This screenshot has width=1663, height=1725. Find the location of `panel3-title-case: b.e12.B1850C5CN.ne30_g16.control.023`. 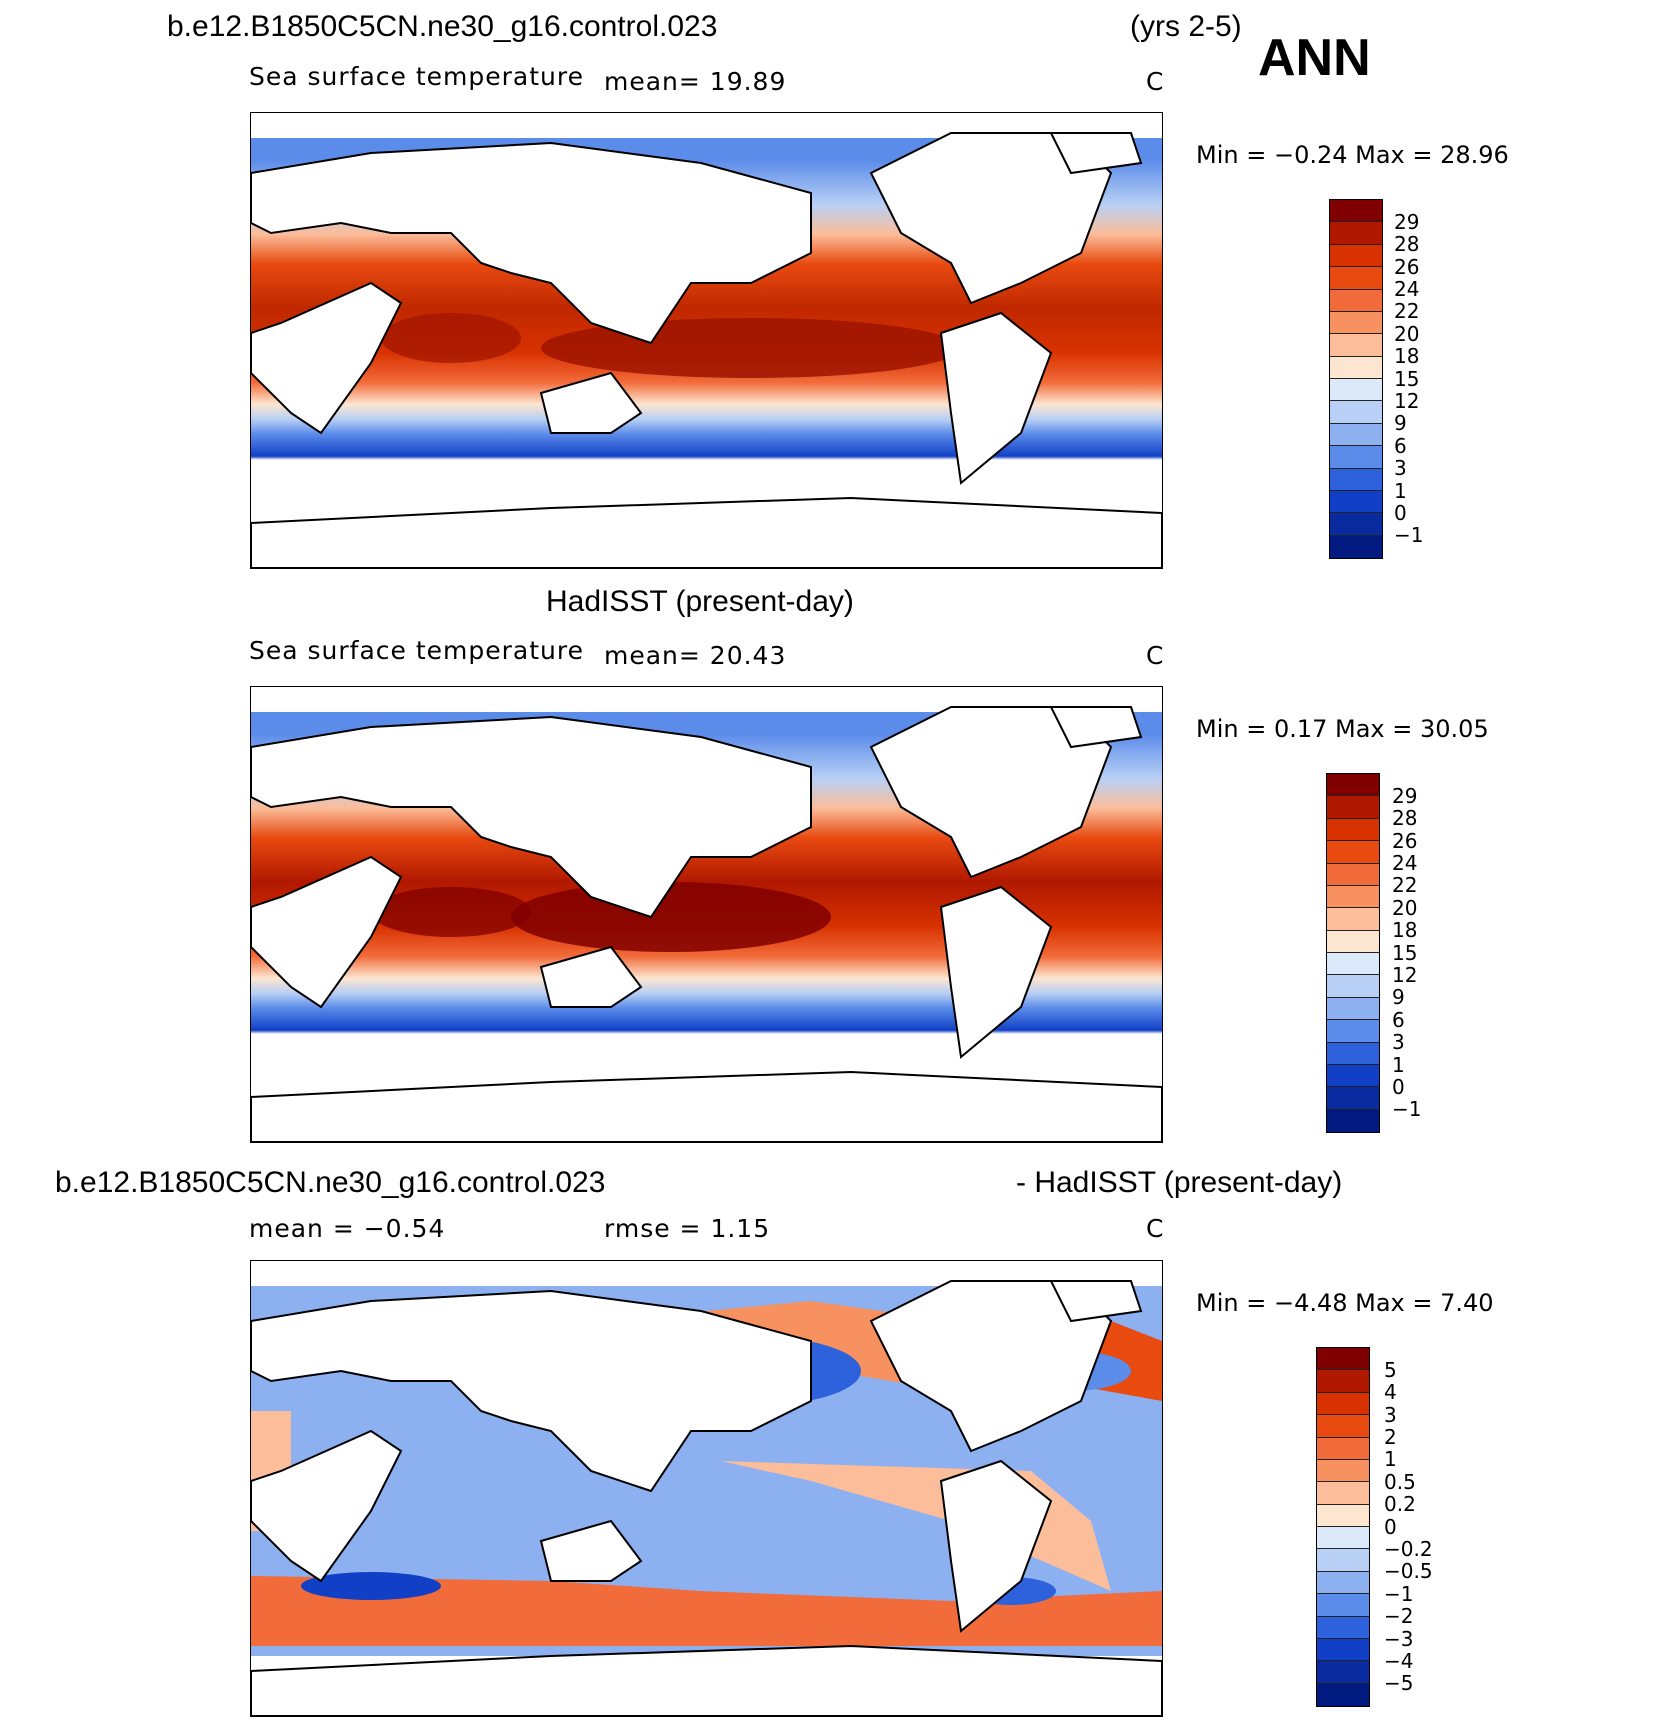

panel3-title-case: b.e12.B1850C5CN.ne30_g16.control.023 is located at coordinates (330, 1182).